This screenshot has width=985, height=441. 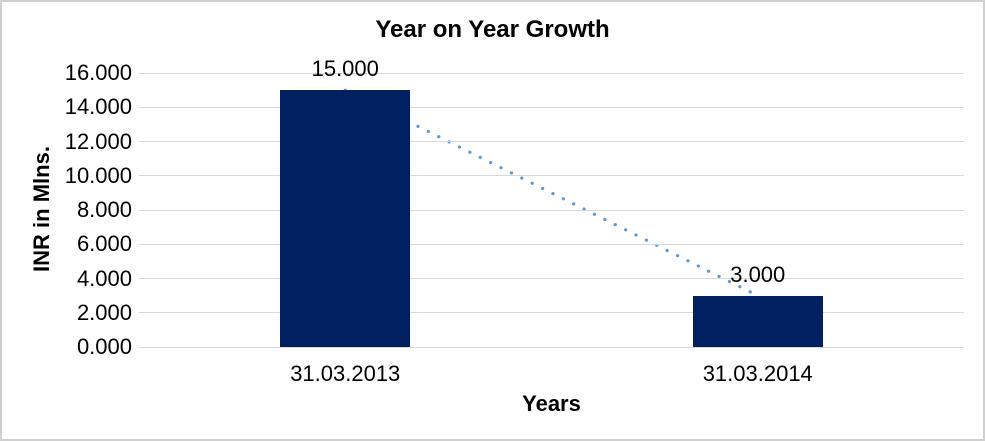 I want to click on y-tick-label: 2.000, so click(x=104, y=312).